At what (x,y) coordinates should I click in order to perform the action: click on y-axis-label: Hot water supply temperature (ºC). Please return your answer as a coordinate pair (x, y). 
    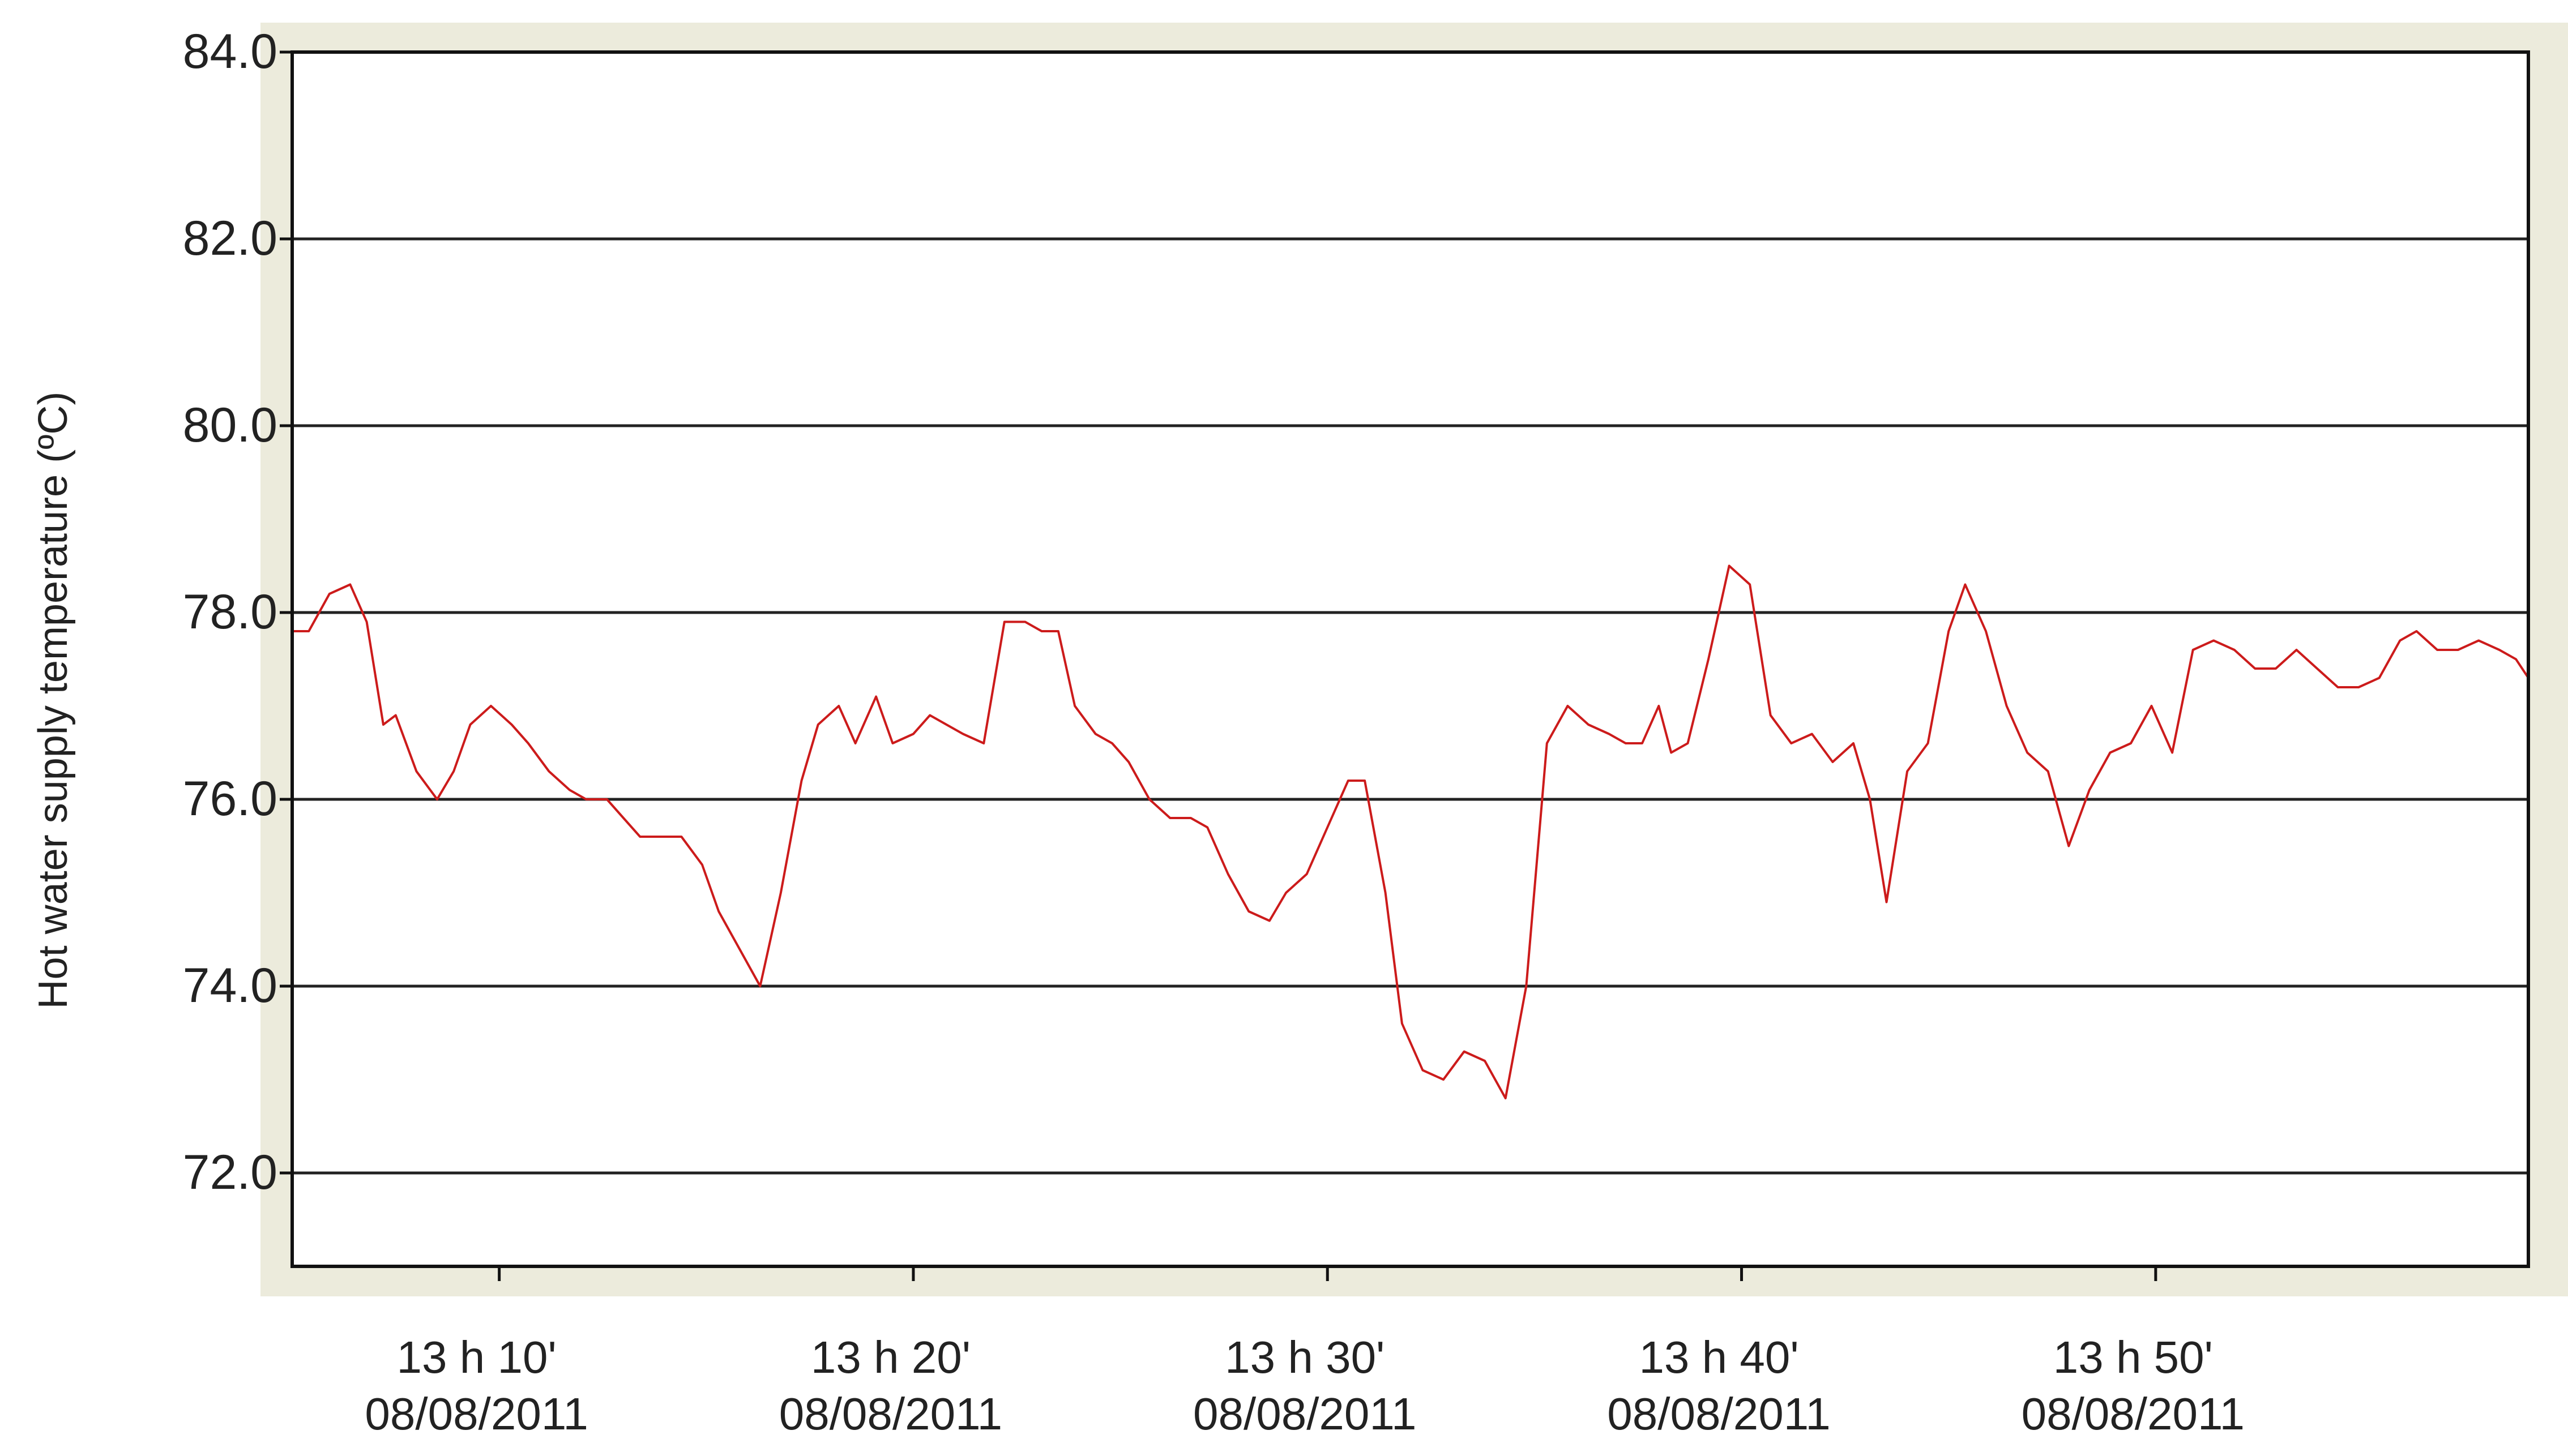
    Looking at the image, I should click on (53, 700).